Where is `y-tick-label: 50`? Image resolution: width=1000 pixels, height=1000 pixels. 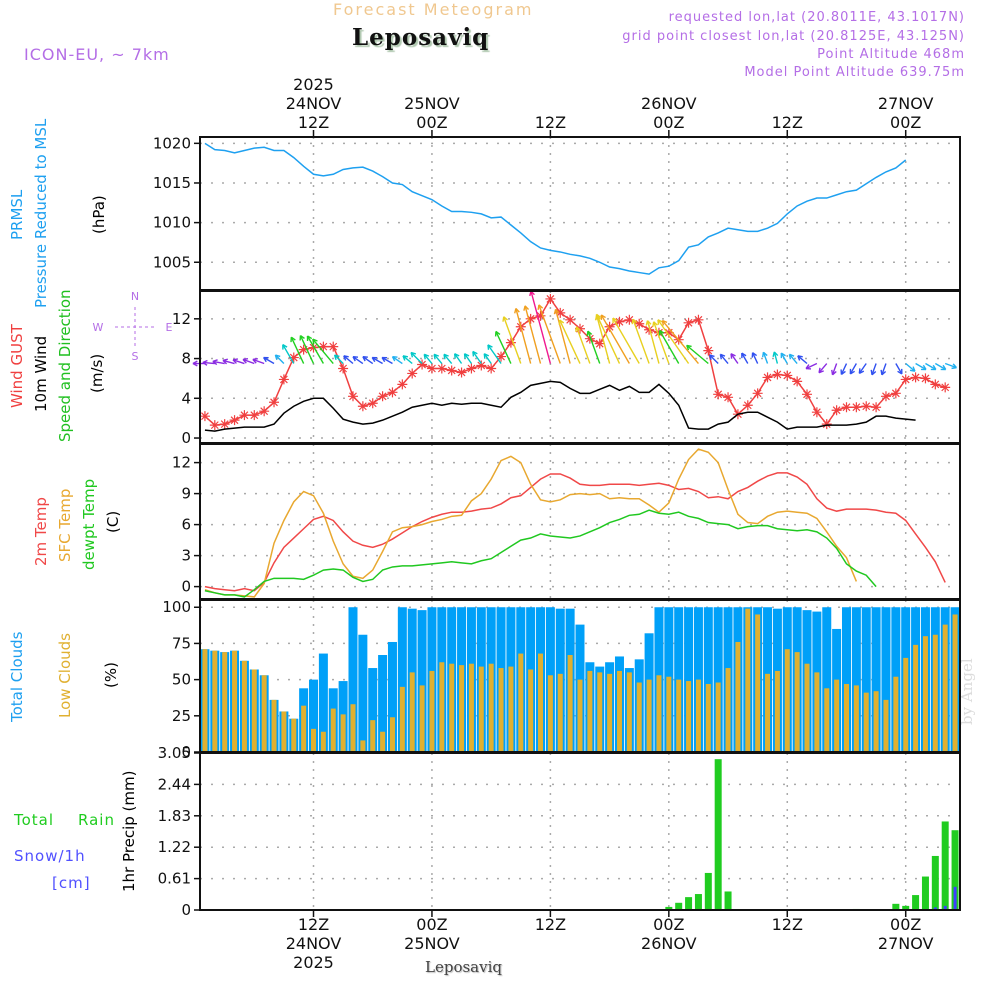
y-tick-label: 50 is located at coordinates (181, 680).